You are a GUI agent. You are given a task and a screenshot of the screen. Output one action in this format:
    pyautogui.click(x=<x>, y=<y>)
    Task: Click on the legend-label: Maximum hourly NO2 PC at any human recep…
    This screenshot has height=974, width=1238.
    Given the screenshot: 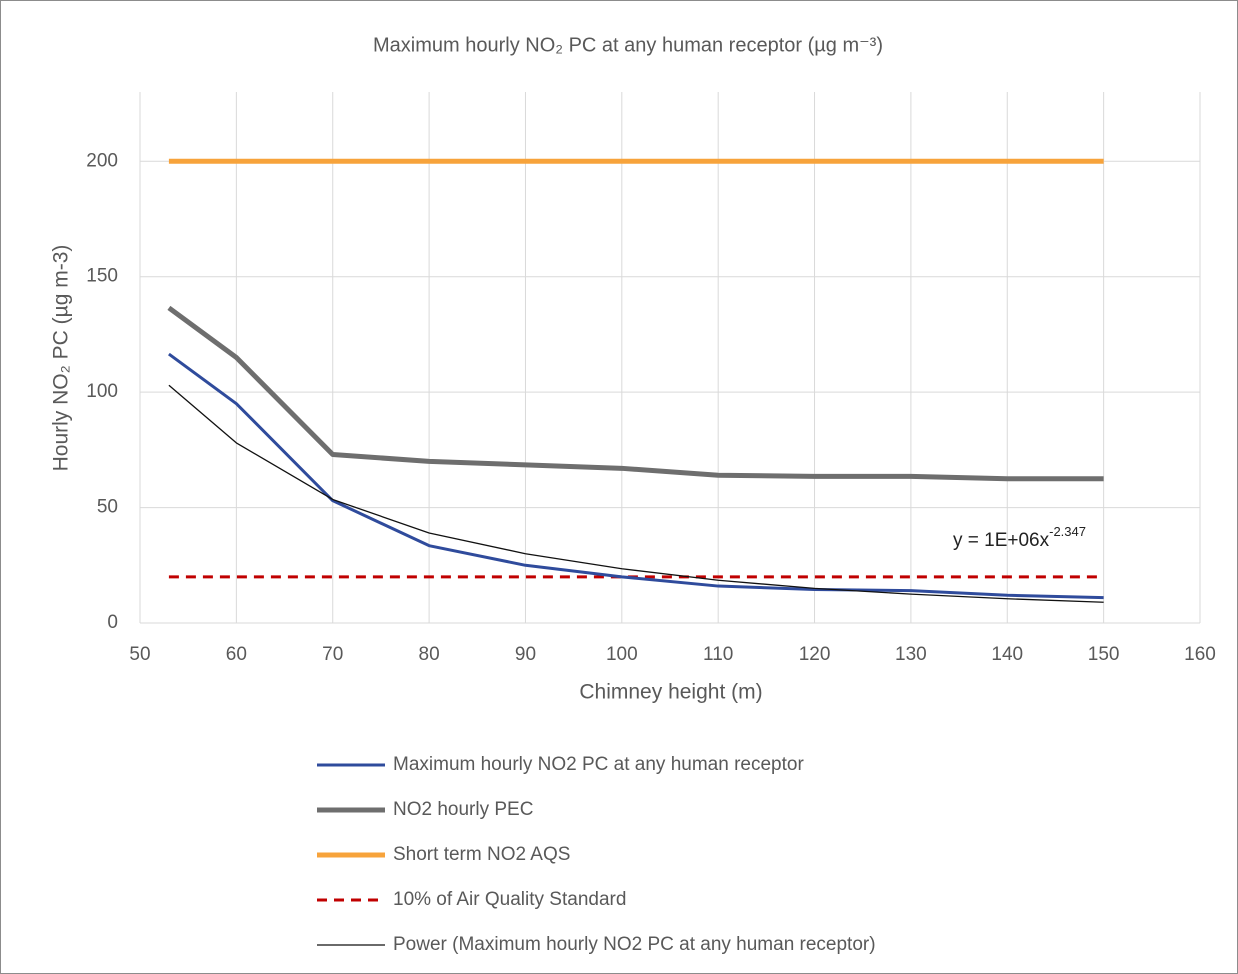 What is the action you would take?
    pyautogui.click(x=598, y=764)
    